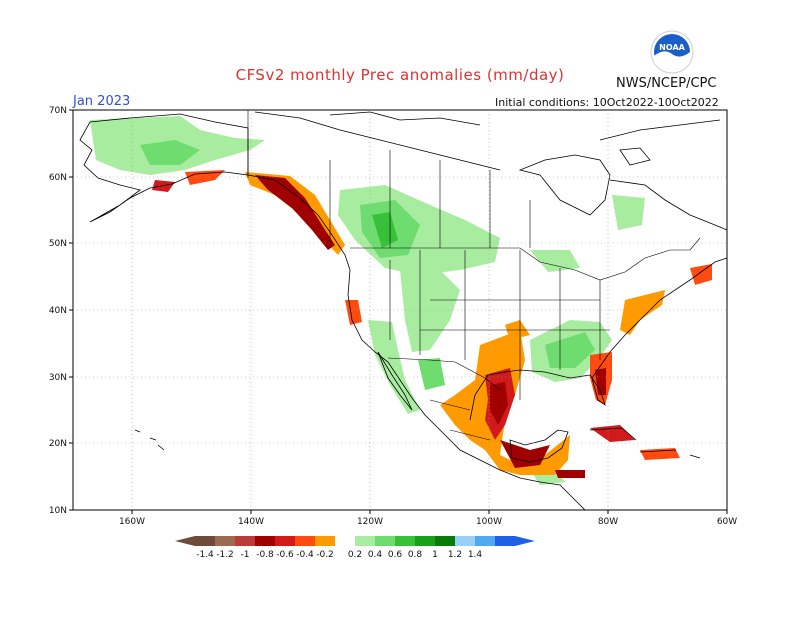 The image size is (800, 618). What do you see at coordinates (435, 555) in the screenshot?
I see `colorbar-label: 1` at bounding box center [435, 555].